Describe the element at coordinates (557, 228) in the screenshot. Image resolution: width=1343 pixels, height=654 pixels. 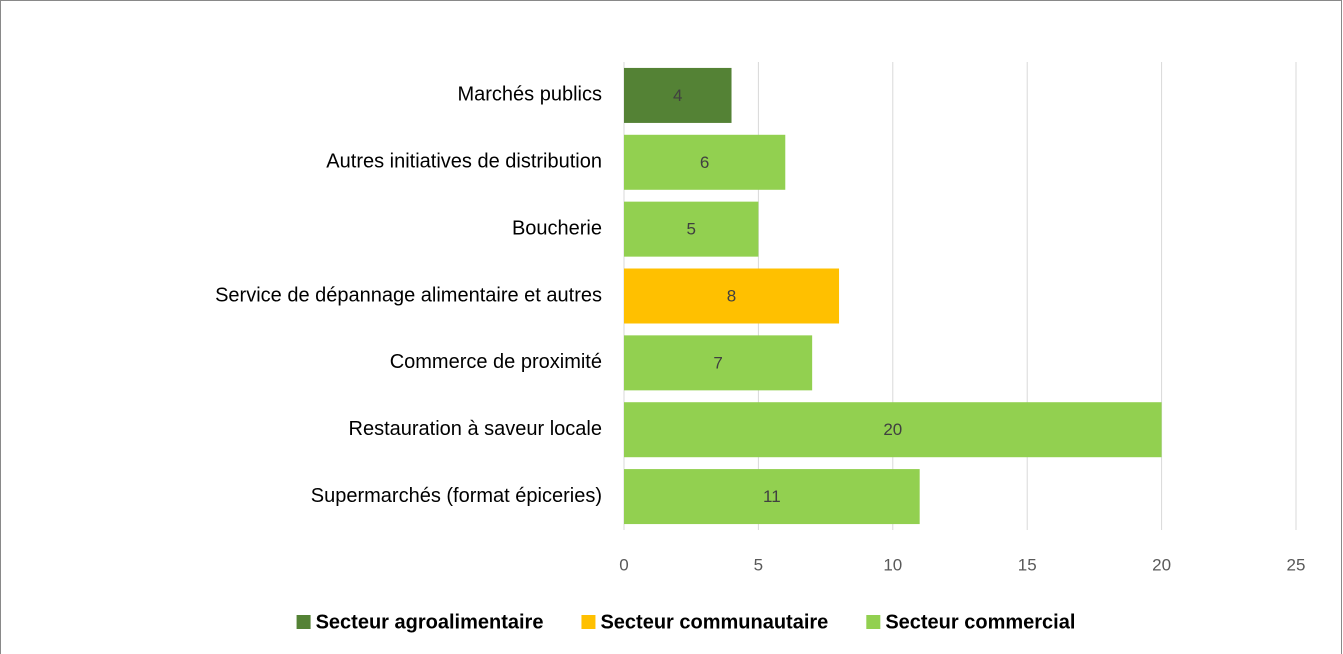
I see `y-tick-label: Boucherie` at that location.